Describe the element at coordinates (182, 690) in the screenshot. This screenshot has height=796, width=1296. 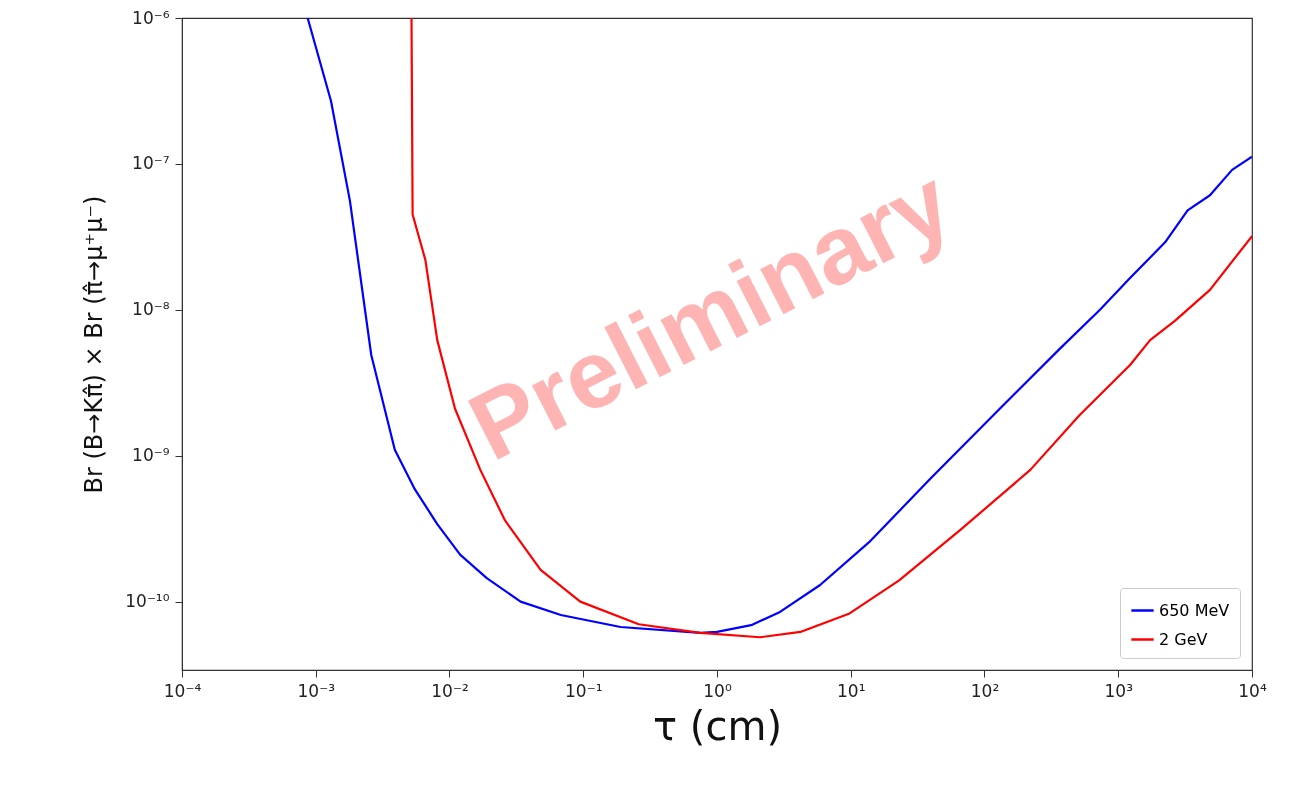
I see `x-tick-label: 10⁻⁴` at that location.